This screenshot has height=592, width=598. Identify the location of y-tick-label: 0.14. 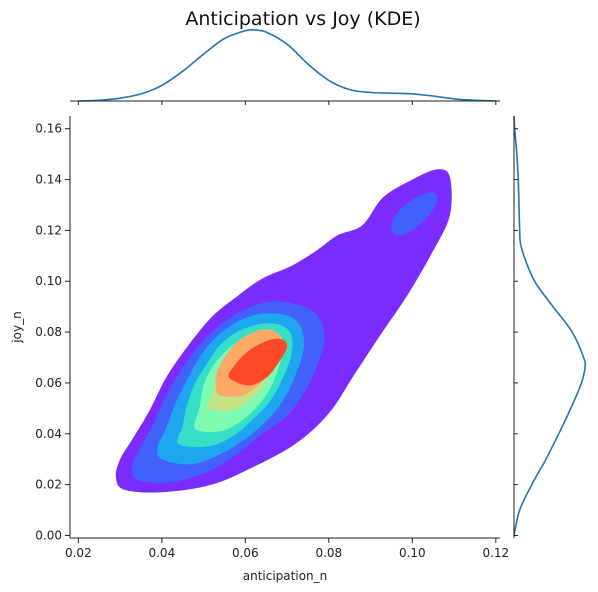
(48, 180).